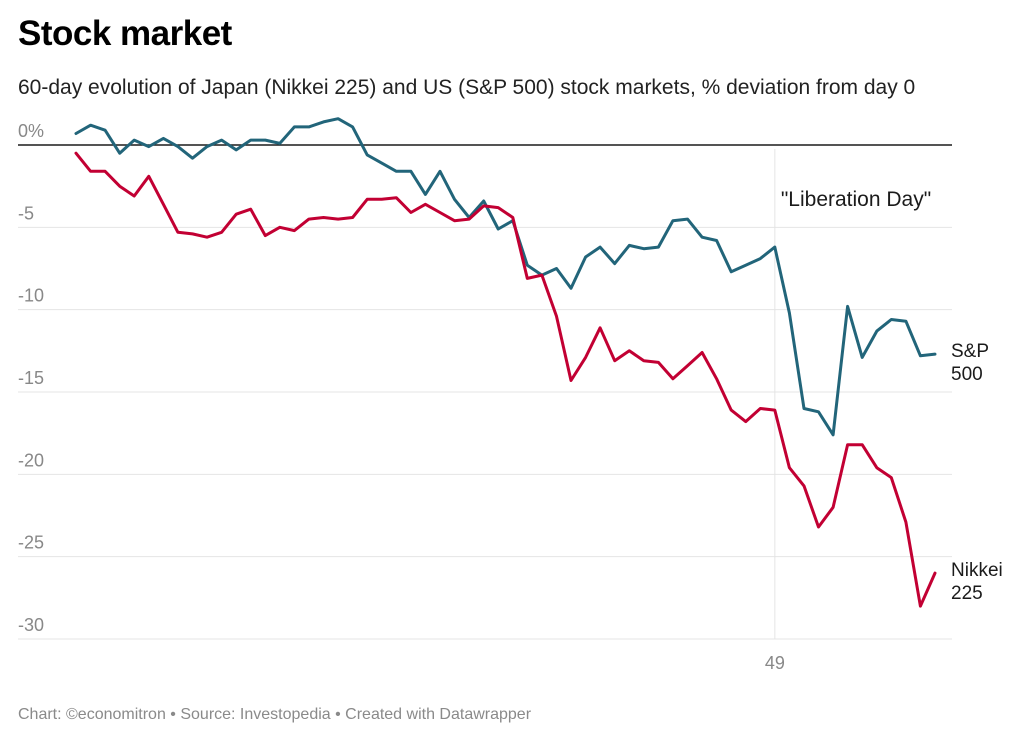  Describe the element at coordinates (31, 460) in the screenshot. I see `y-tick-label: -20` at that location.